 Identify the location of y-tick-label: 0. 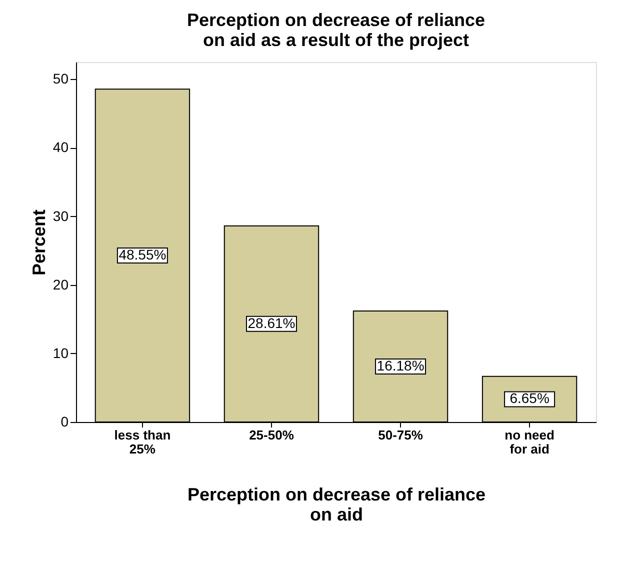
(64, 422).